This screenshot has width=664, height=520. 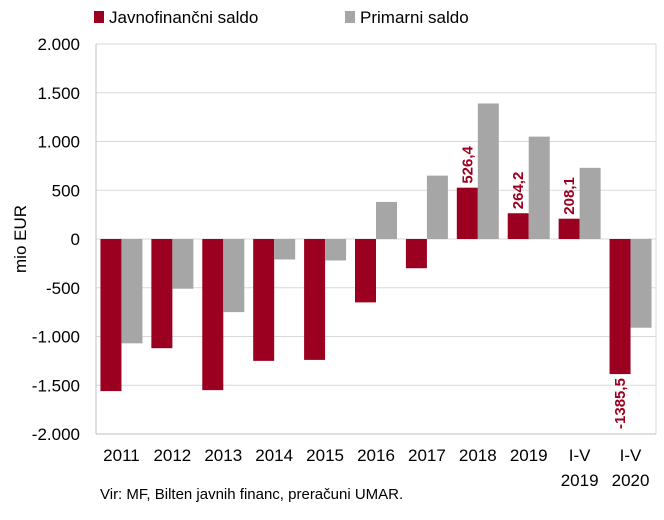 What do you see at coordinates (325, 455) in the screenshot?
I see `x-tick-label: 2015` at bounding box center [325, 455].